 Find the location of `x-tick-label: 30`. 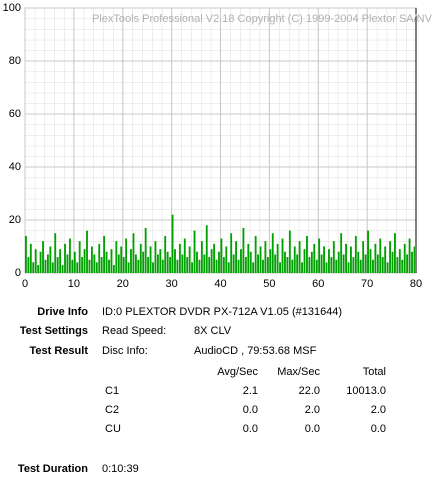

x-tick-label: 30 is located at coordinates (172, 284).